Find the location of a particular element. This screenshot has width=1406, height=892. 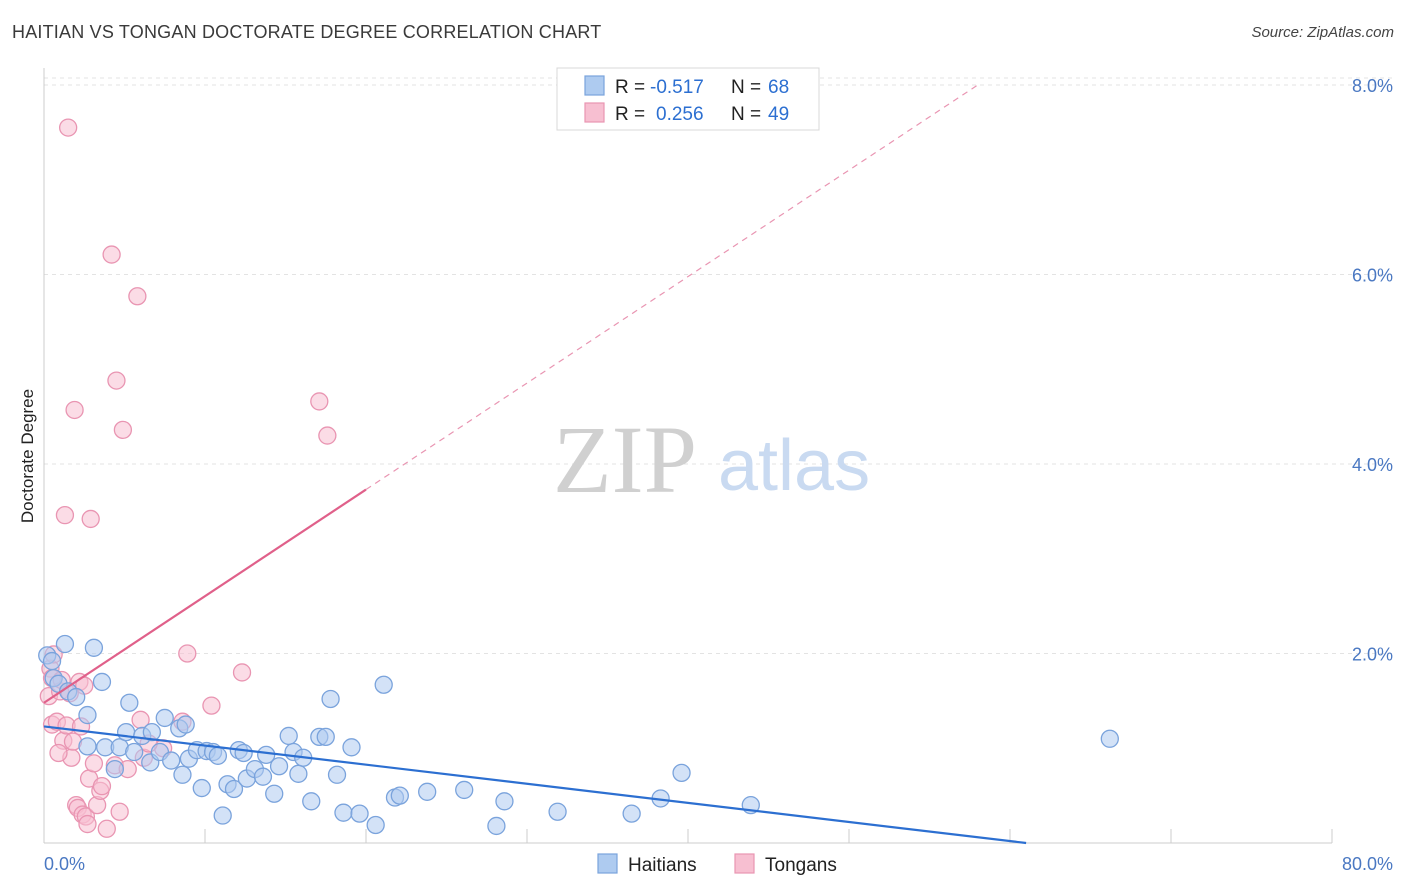

y-tick-label-4: 4.0% is located at coordinates (1372, 465).